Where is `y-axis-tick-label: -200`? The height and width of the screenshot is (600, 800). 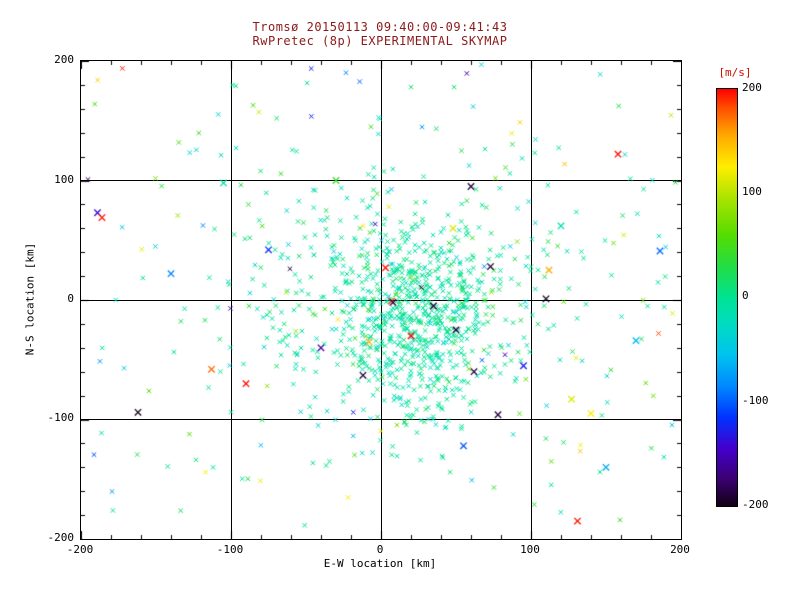
y-axis-tick-label: -200 is located at coordinates (61, 537).